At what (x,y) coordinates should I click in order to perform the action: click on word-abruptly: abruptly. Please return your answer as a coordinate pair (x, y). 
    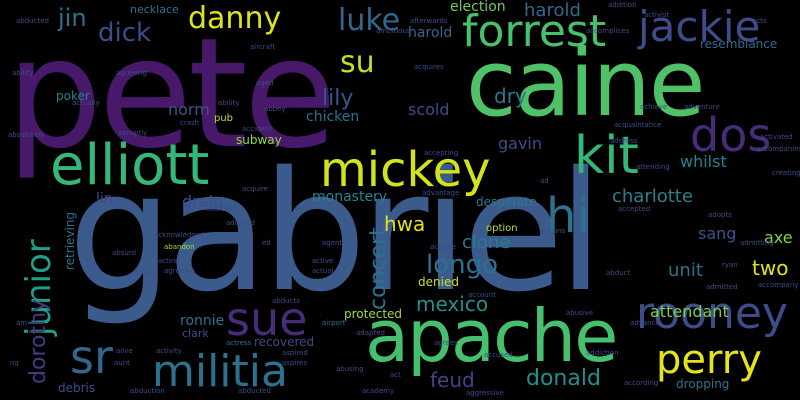
    Looking at the image, I should click on (133, 133).